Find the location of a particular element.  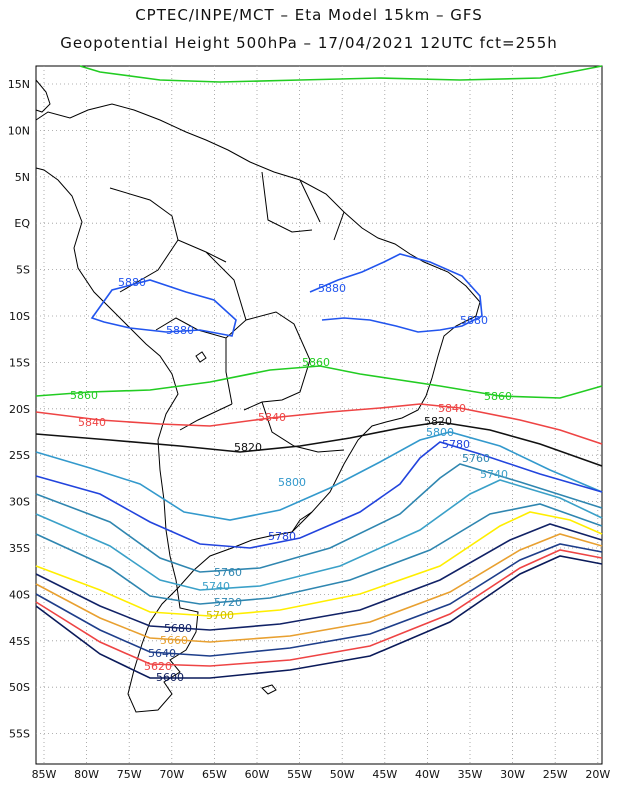

falkland-islands is located at coordinates (269, 689).